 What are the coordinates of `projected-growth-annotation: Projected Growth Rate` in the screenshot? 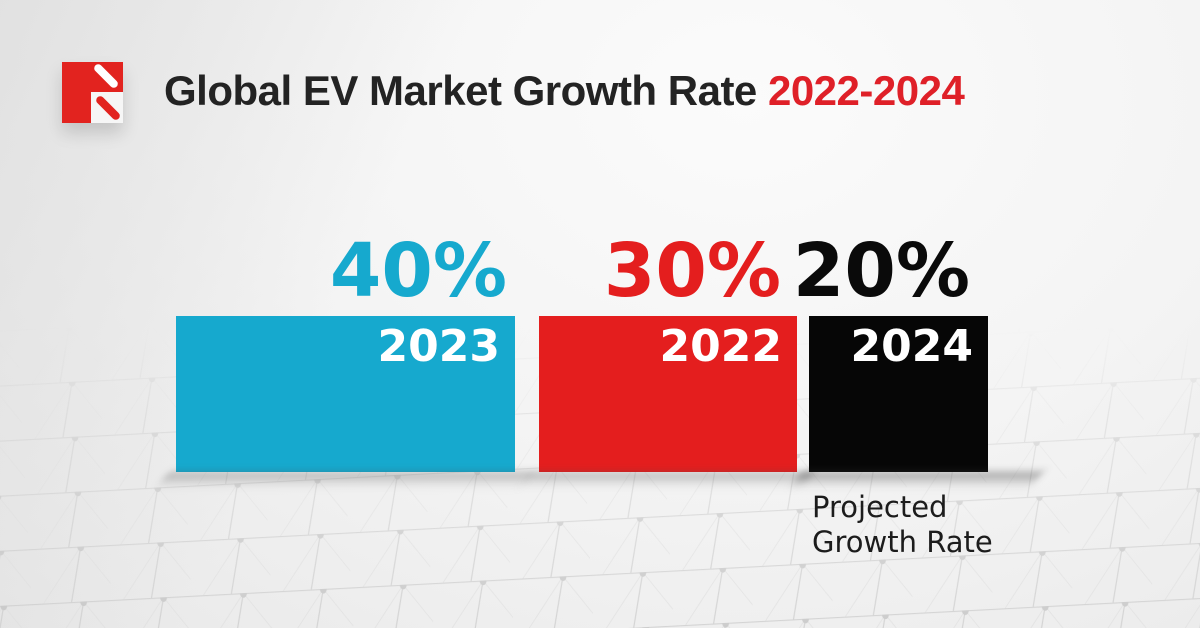 It's located at (902, 524).